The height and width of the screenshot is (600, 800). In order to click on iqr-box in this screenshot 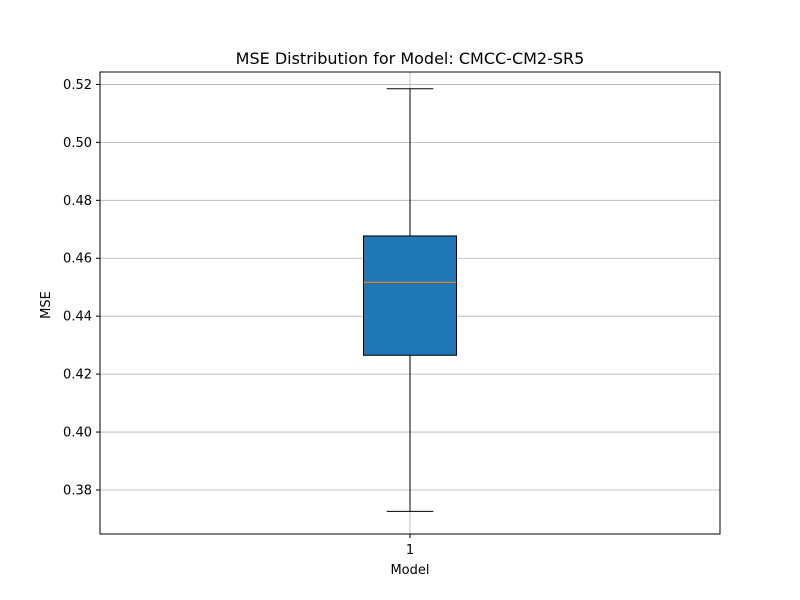, I will do `click(410, 295)`.